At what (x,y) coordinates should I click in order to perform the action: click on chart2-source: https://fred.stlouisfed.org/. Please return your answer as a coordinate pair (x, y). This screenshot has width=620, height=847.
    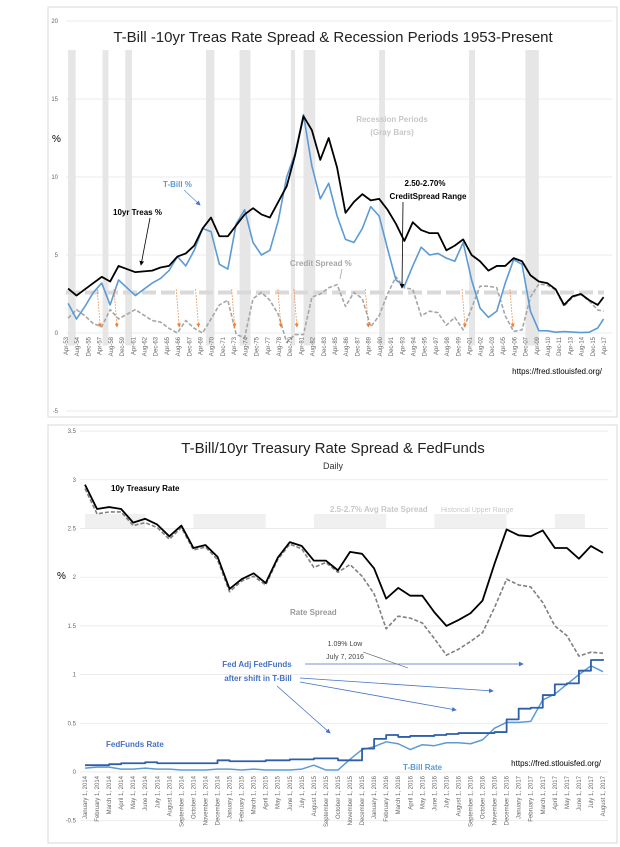
    Looking at the image, I should click on (556, 763).